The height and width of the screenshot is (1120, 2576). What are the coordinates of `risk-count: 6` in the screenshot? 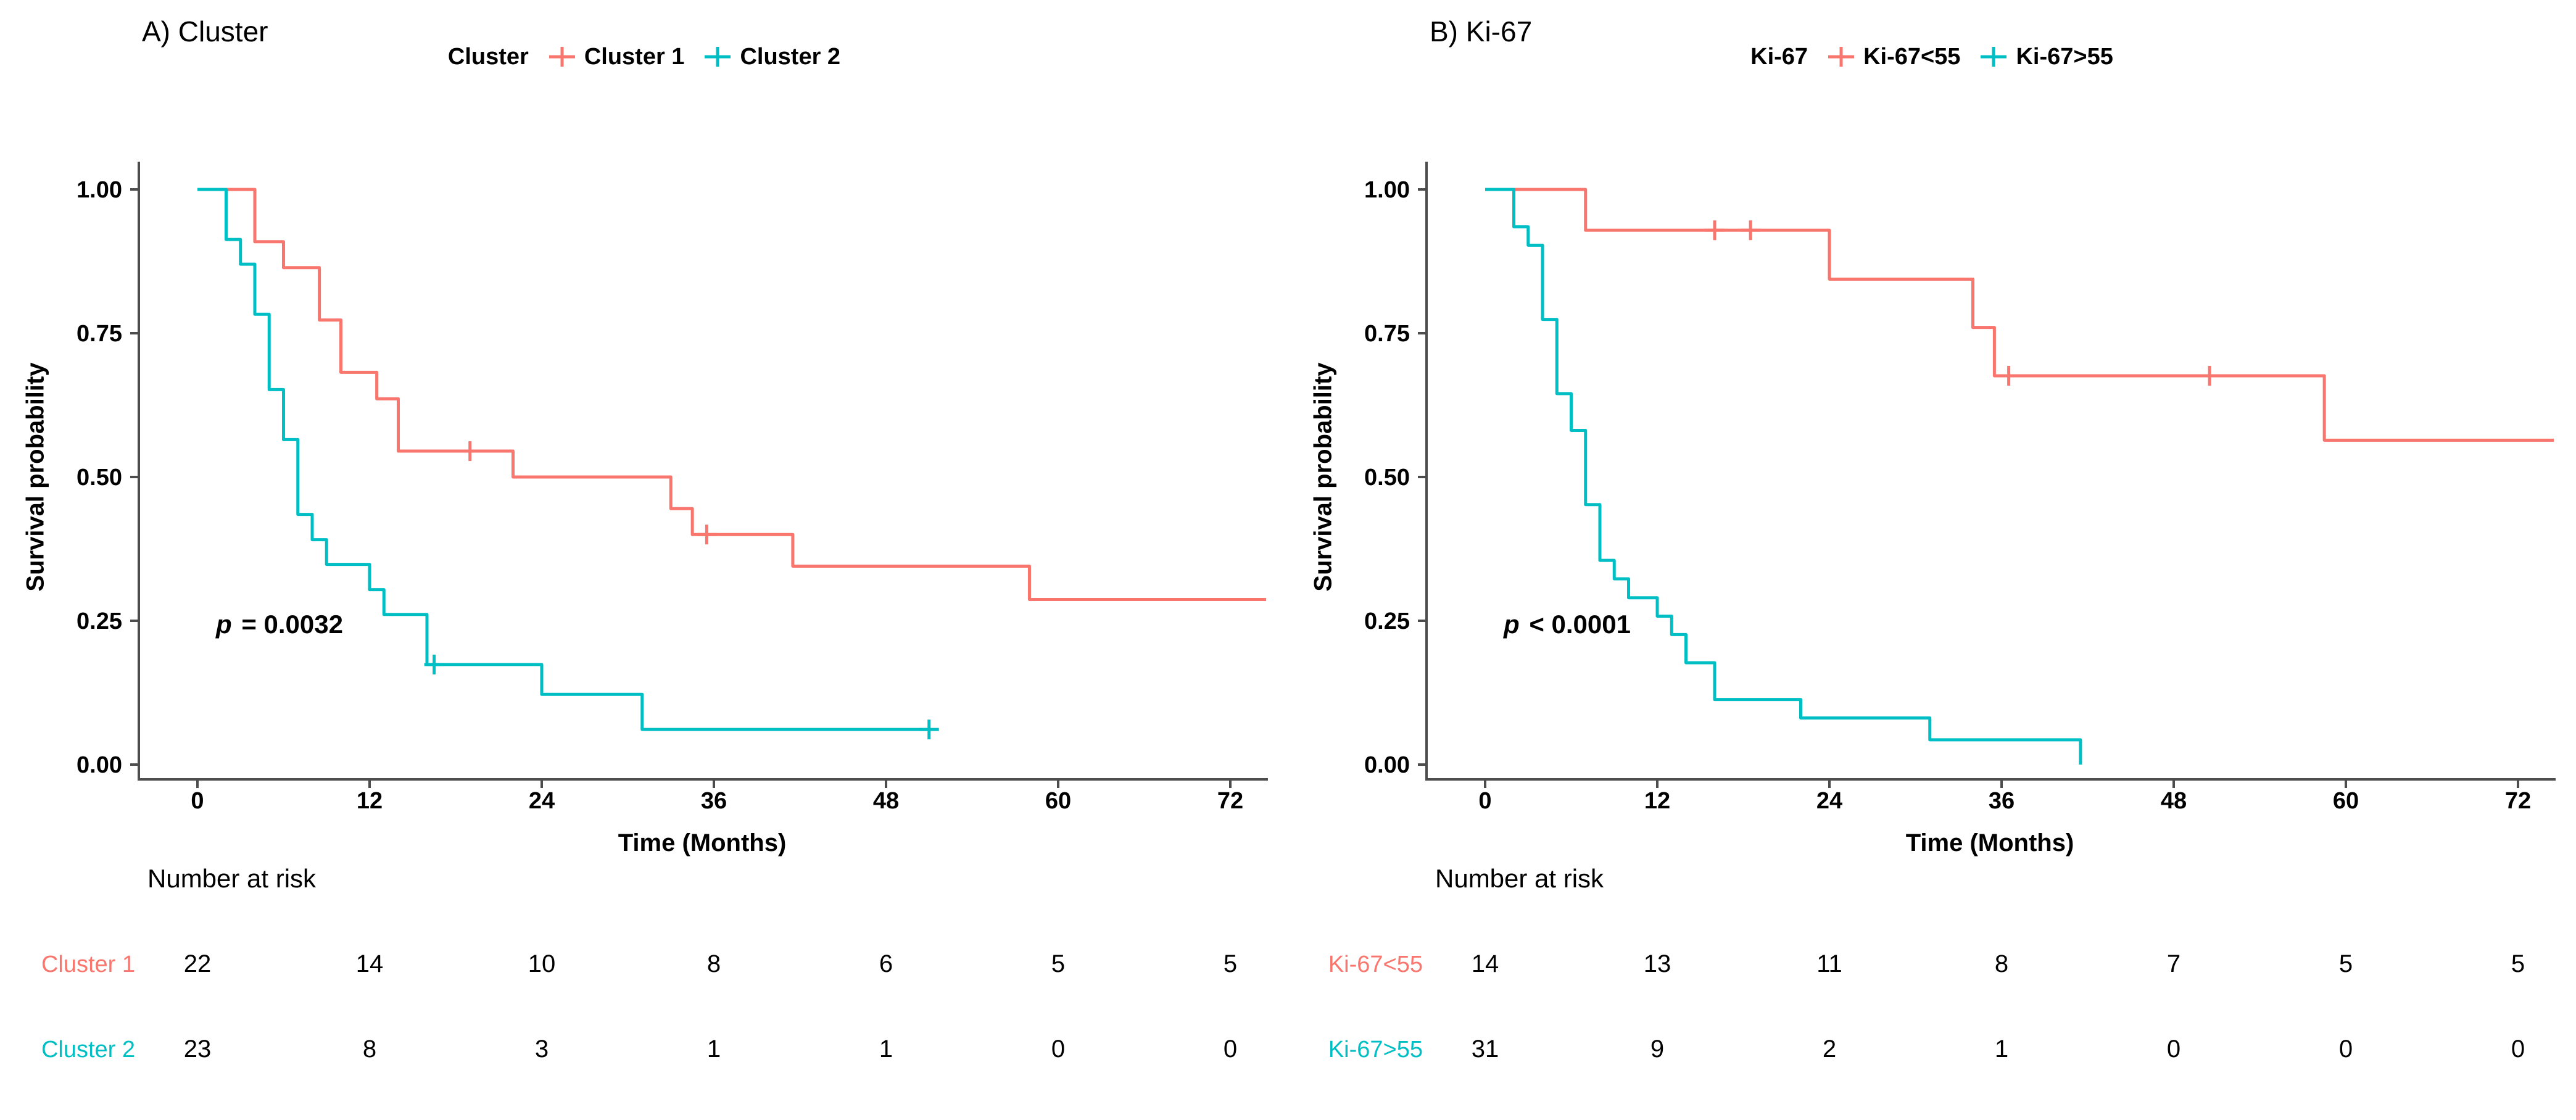 It's located at (886, 963).